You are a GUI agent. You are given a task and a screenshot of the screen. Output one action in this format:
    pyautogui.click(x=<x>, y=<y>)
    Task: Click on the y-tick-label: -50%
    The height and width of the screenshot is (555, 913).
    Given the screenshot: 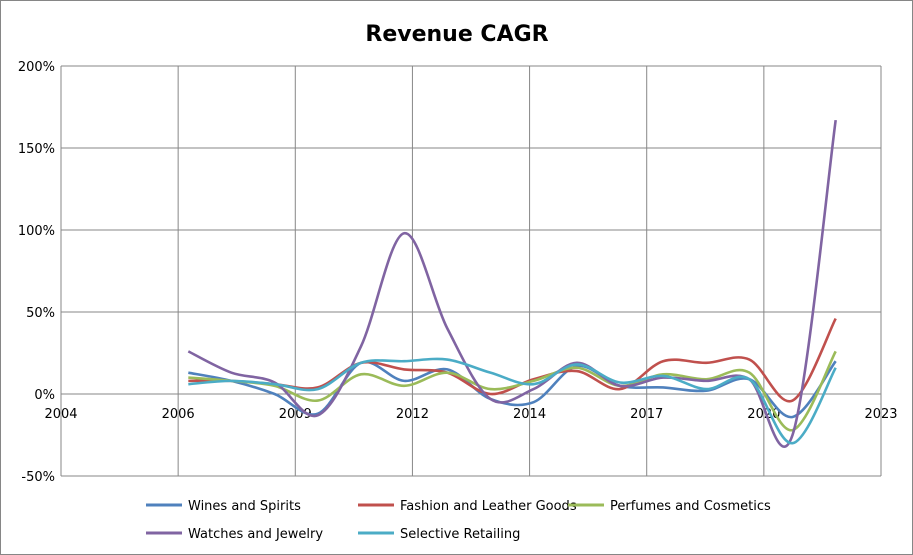 What is the action you would take?
    pyautogui.click(x=38, y=477)
    